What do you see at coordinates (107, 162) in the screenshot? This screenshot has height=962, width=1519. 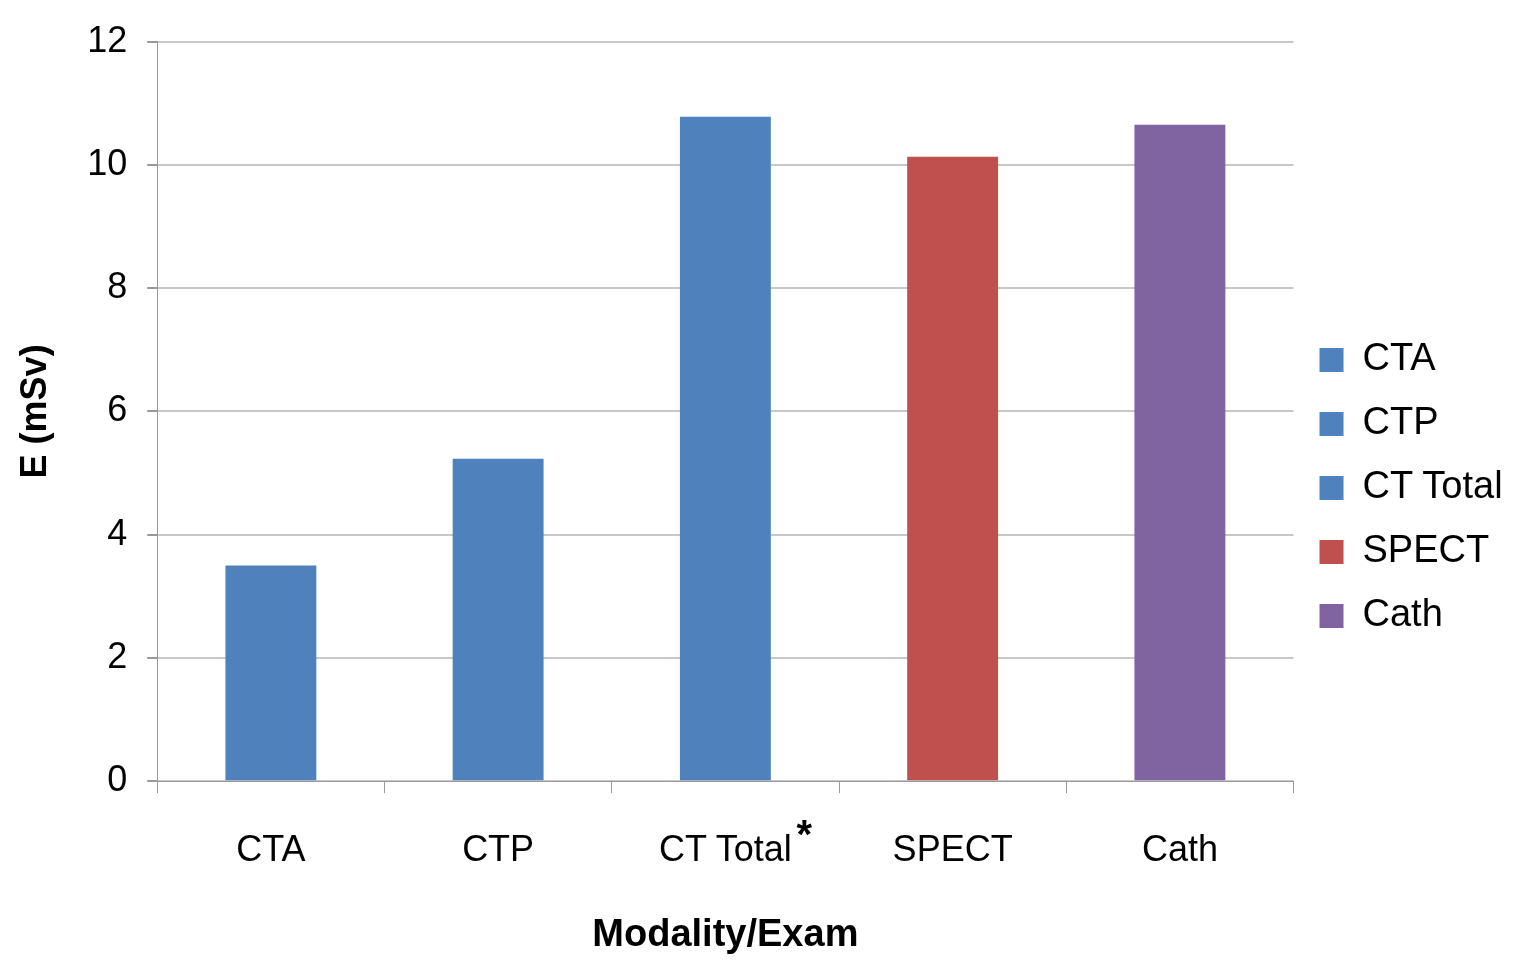 I see `y-tick-label: 10` at bounding box center [107, 162].